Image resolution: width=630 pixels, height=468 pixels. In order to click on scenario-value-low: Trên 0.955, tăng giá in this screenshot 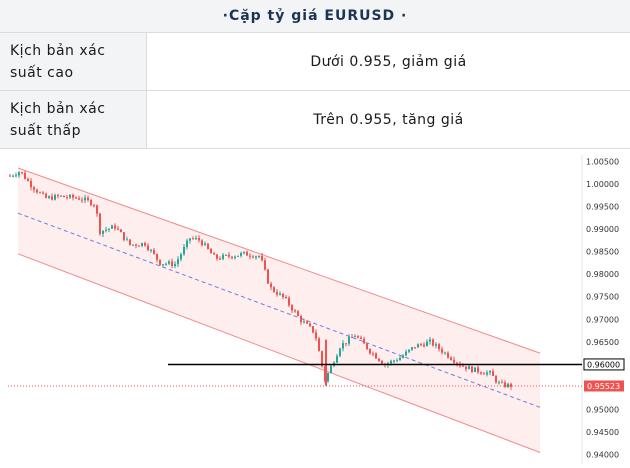, I will do `click(388, 120)`.